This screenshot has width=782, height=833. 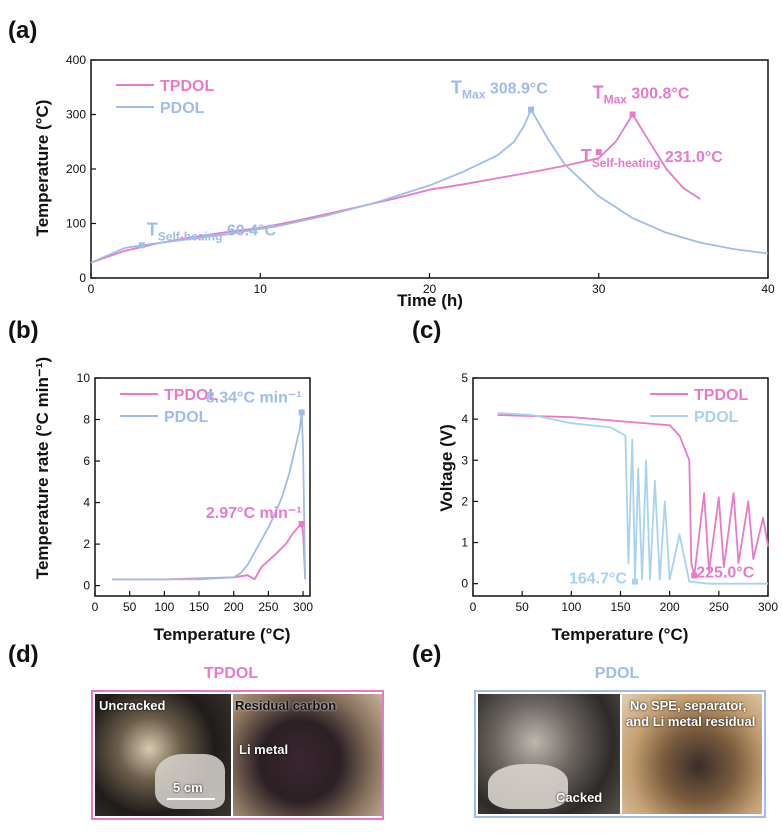 I want to click on chart-c-line-tpdol, so click(x=633, y=495).